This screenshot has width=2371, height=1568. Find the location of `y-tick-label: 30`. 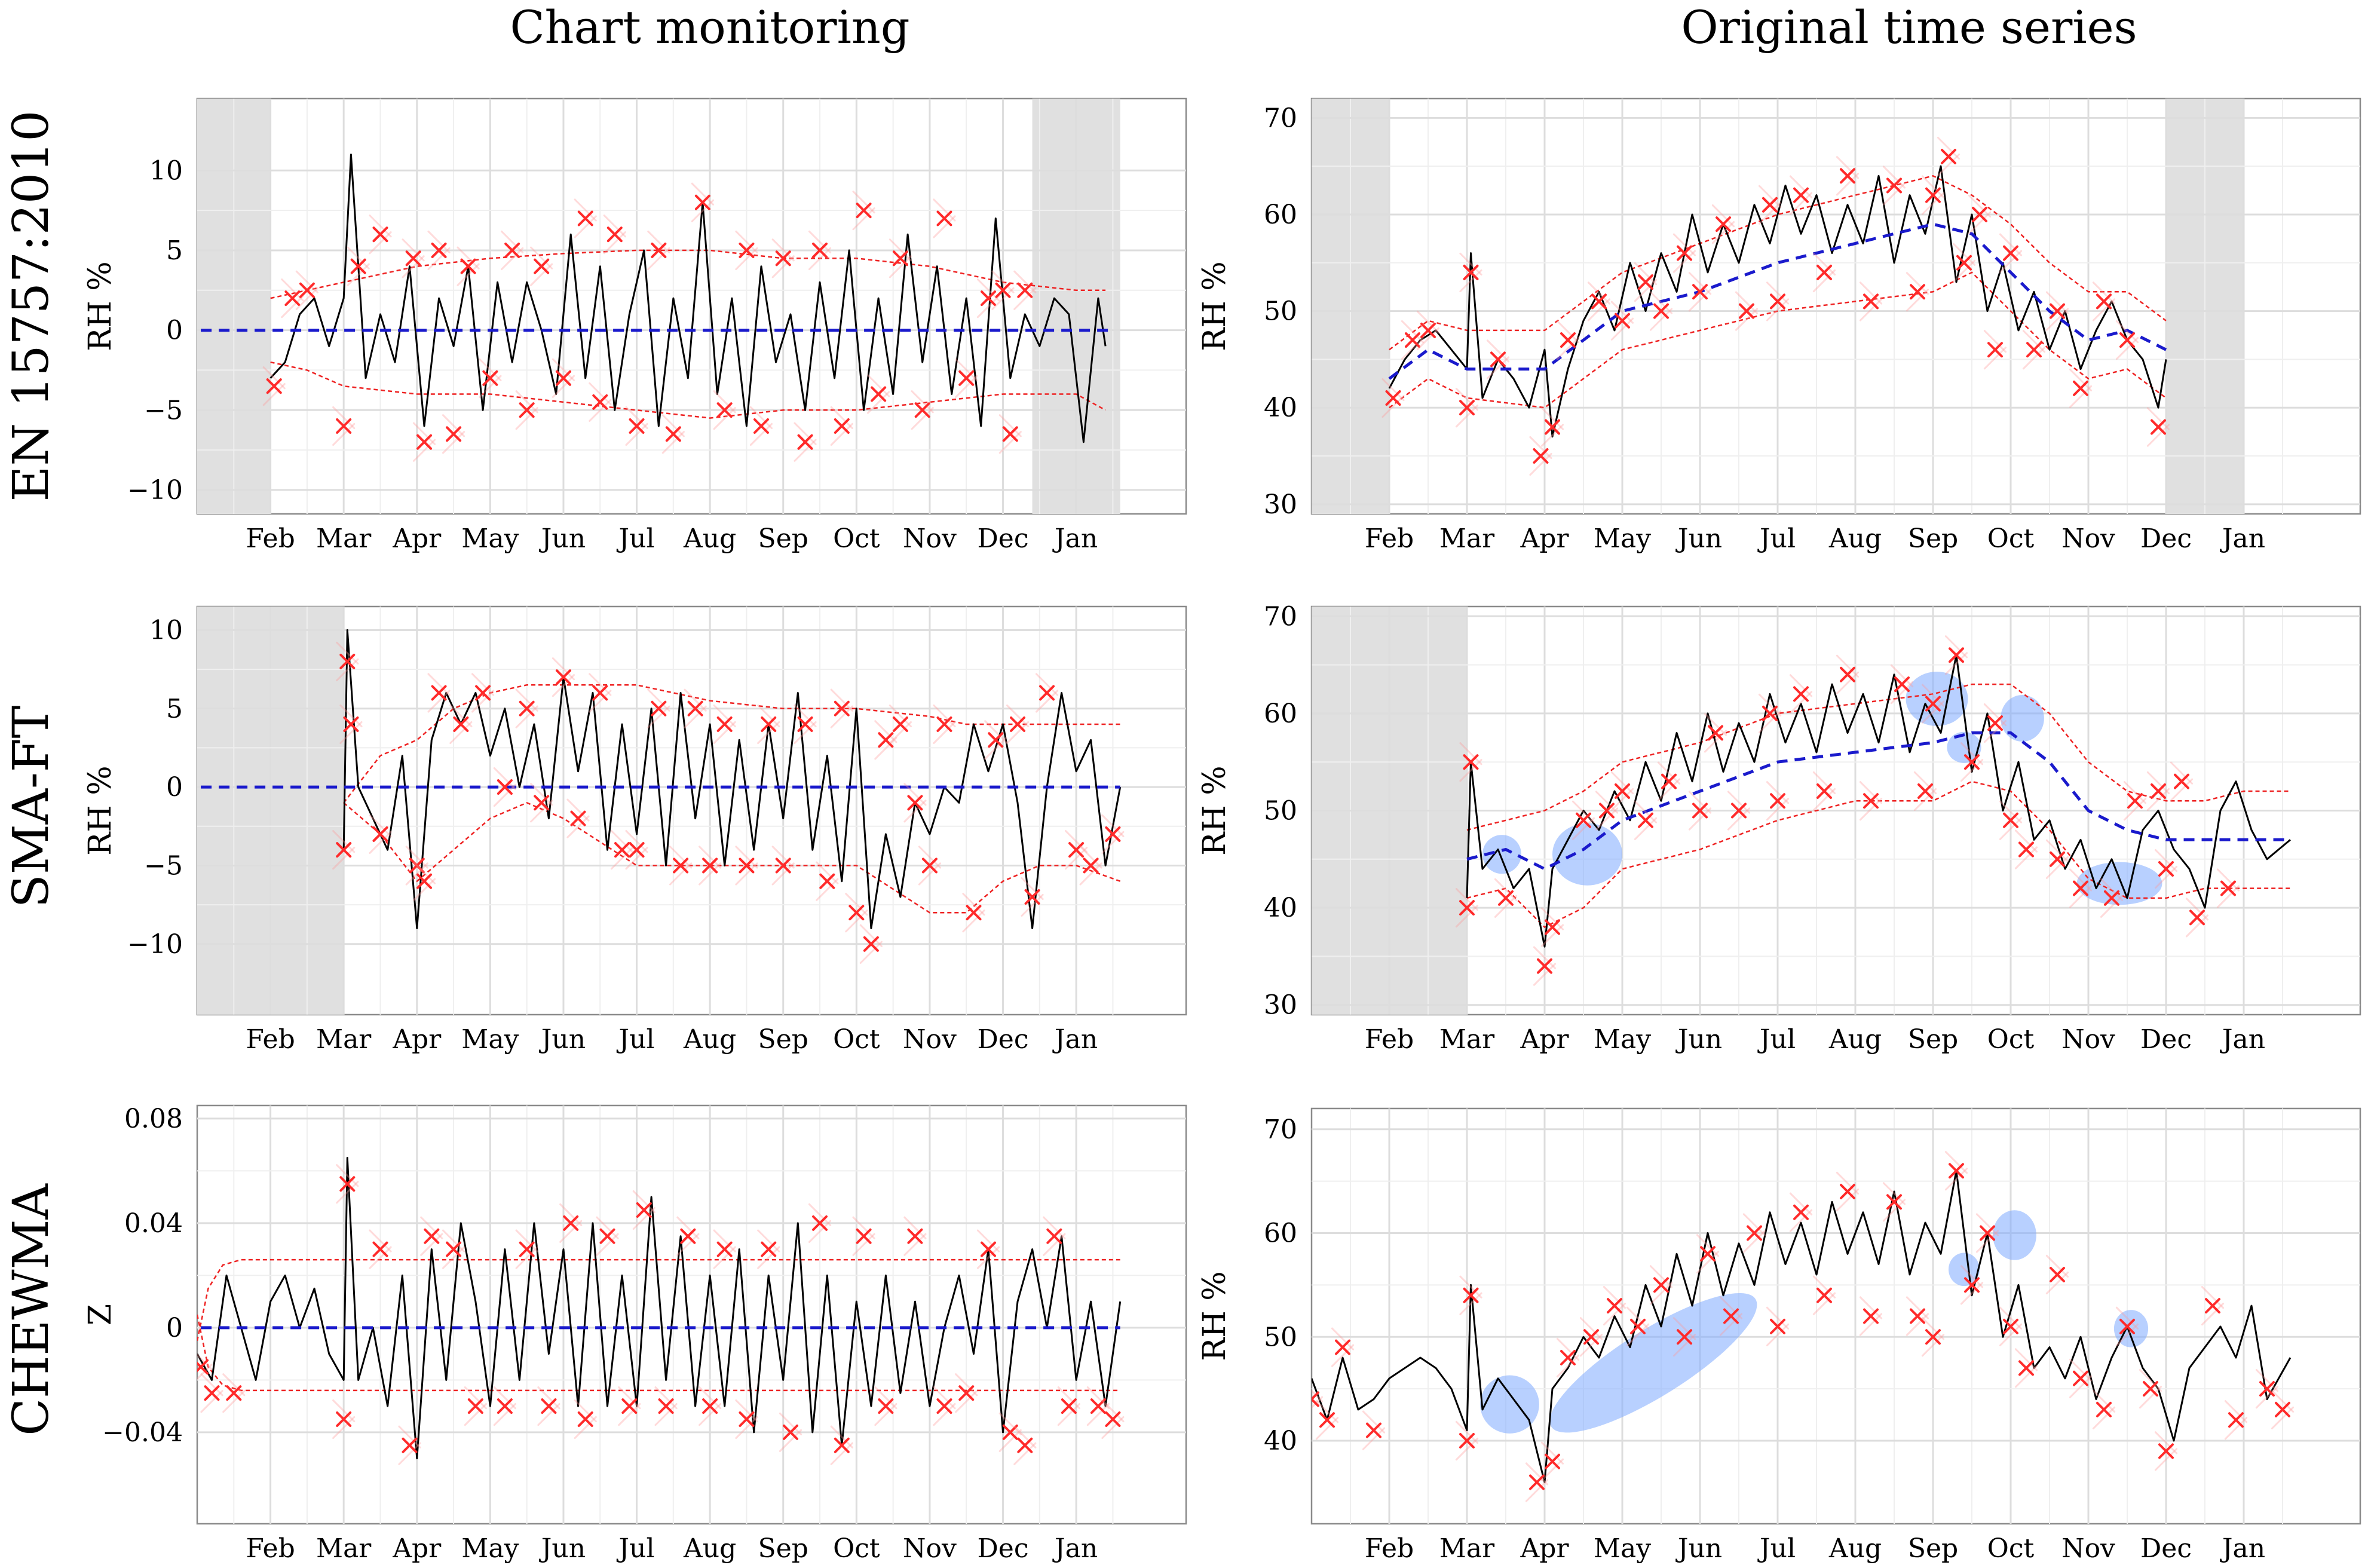

y-tick-label: 30 is located at coordinates (1280, 504).